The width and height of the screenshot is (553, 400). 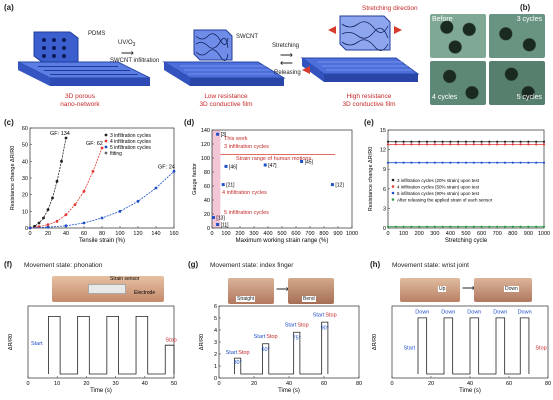 I want to click on chart-c-xtick-label: 40, so click(x=66, y=234).